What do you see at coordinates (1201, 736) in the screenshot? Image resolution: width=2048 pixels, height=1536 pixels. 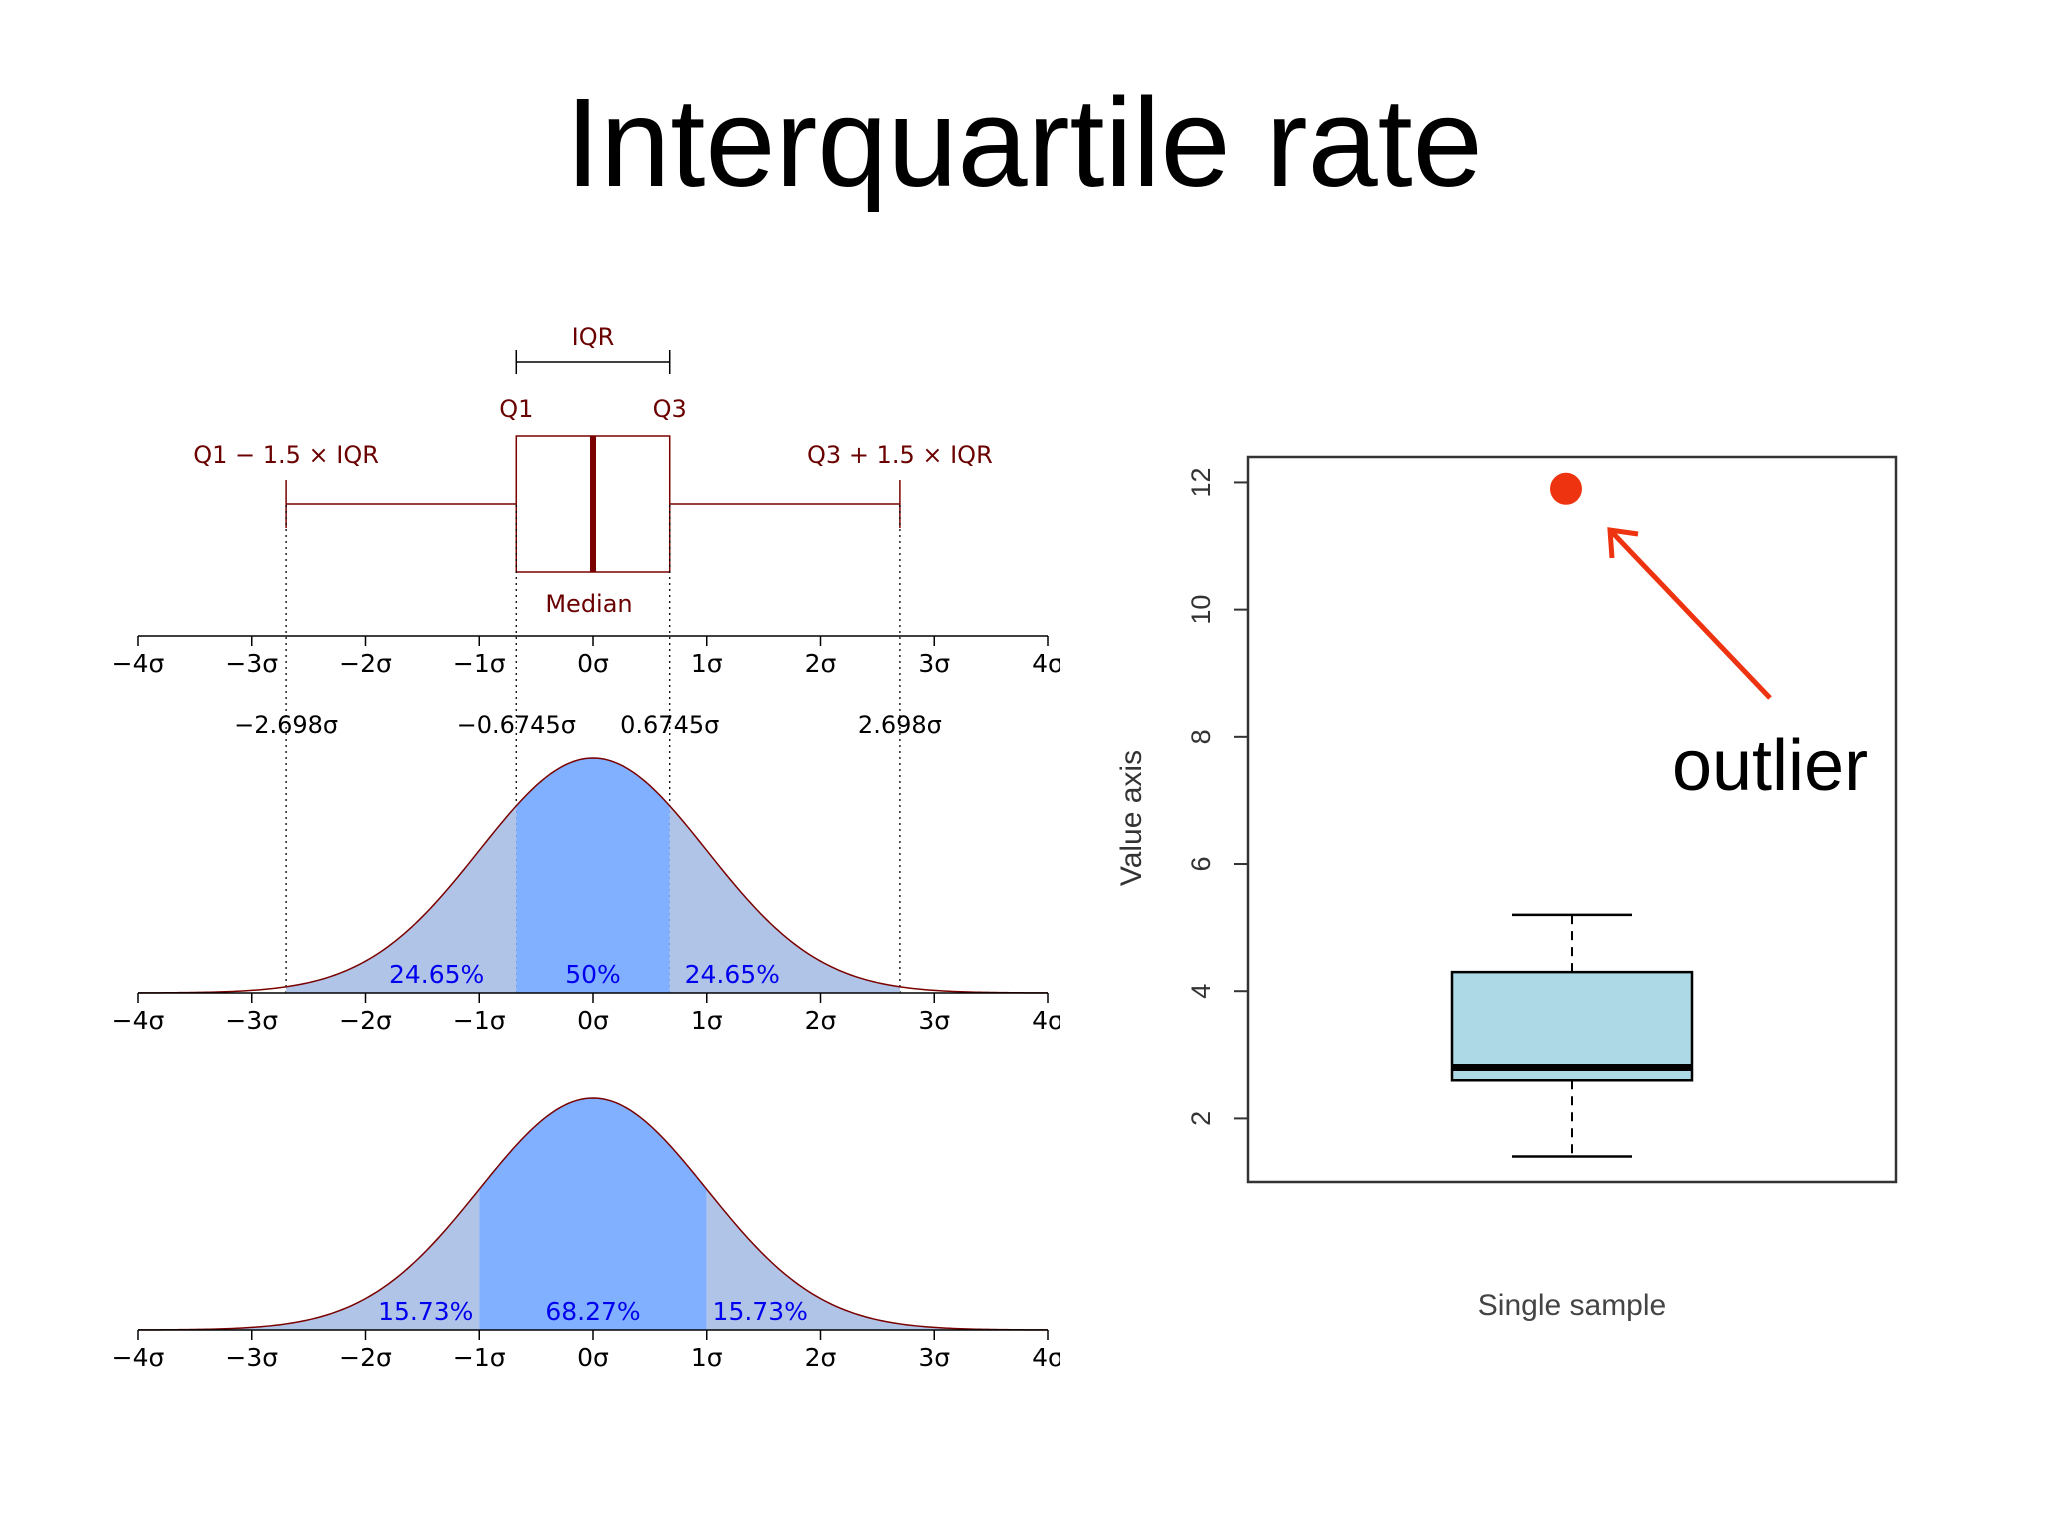 I see `y-tick-label: 8` at bounding box center [1201, 736].